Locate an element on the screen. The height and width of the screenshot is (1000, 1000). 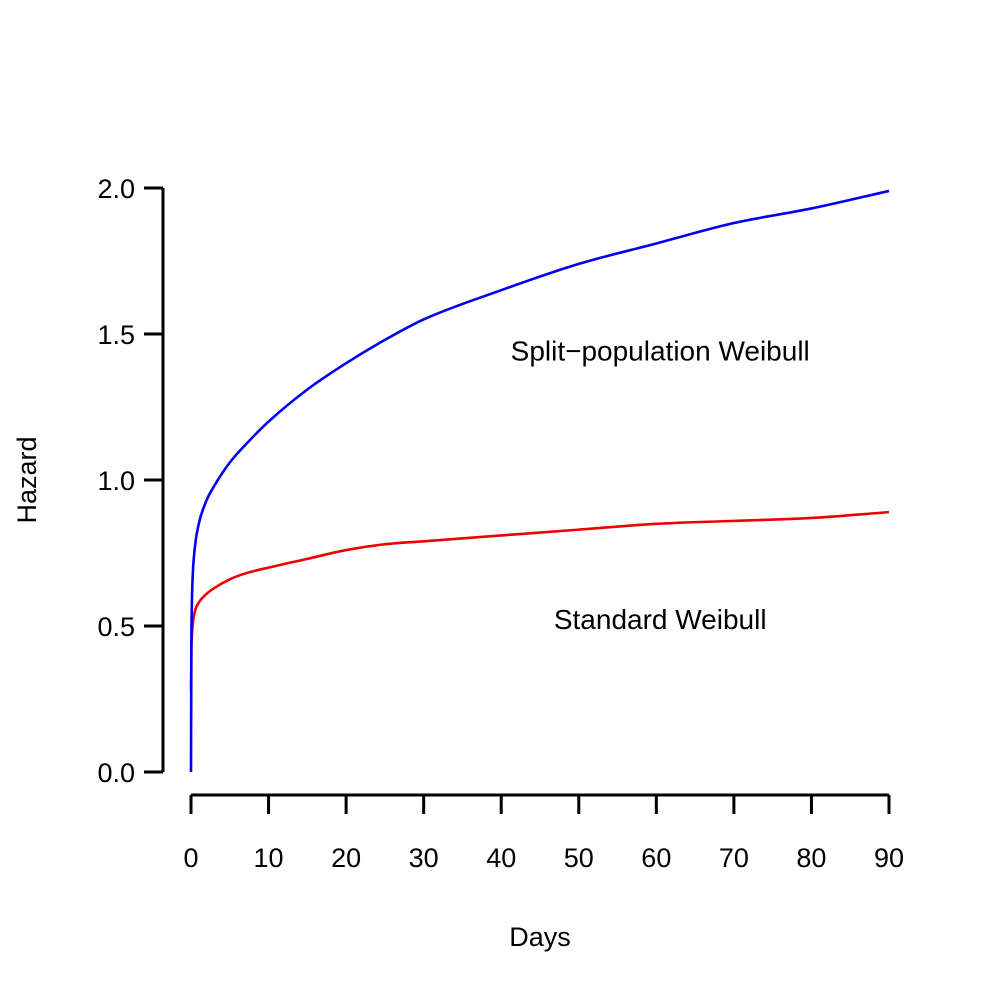
y-tick-label: 1.5 is located at coordinates (116, 335).